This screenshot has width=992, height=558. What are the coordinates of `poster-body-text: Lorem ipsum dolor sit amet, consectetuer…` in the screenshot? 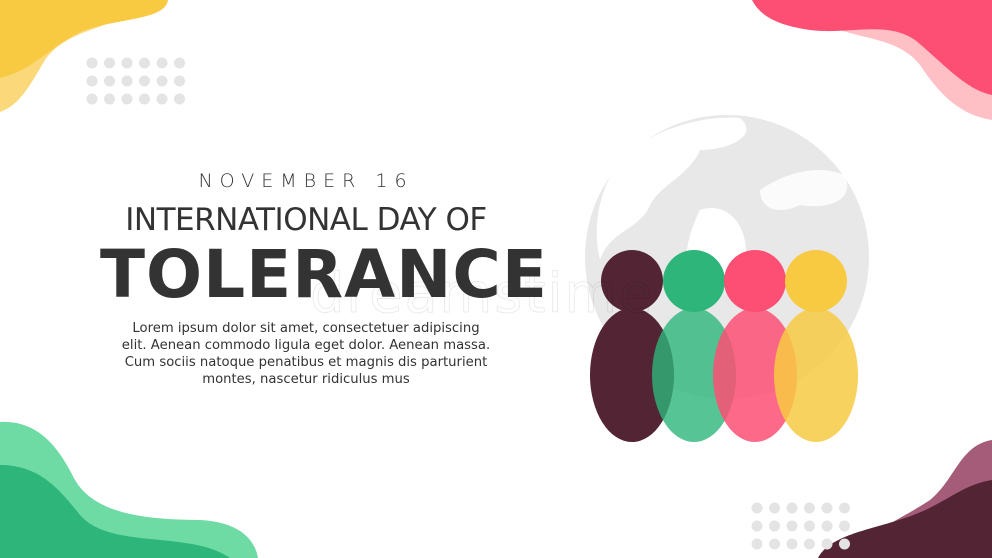 It's located at (306, 354).